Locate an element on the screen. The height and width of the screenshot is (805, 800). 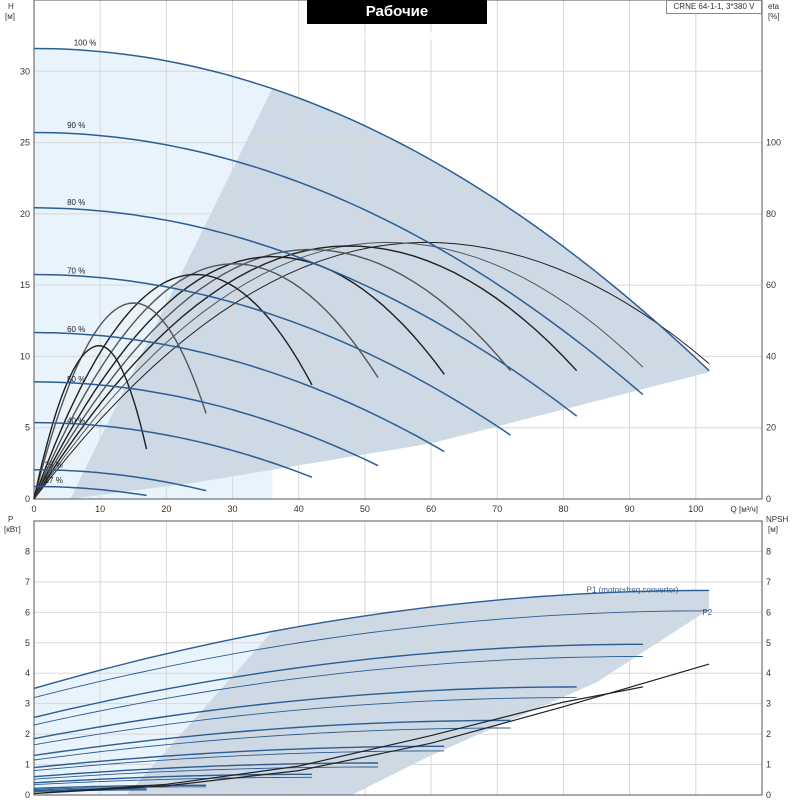
y-axis-unit-p: [кВт] is located at coordinates (12, 529).